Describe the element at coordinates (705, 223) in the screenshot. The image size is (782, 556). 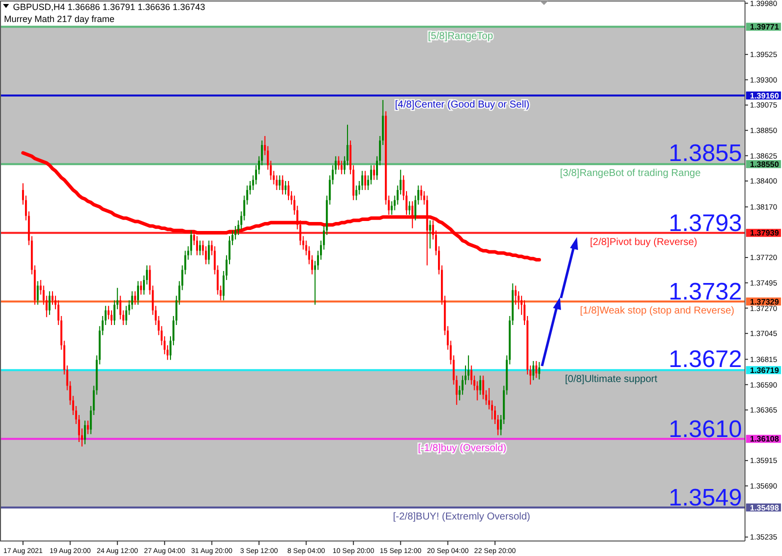
I see `annotation: 1.3793` at that location.